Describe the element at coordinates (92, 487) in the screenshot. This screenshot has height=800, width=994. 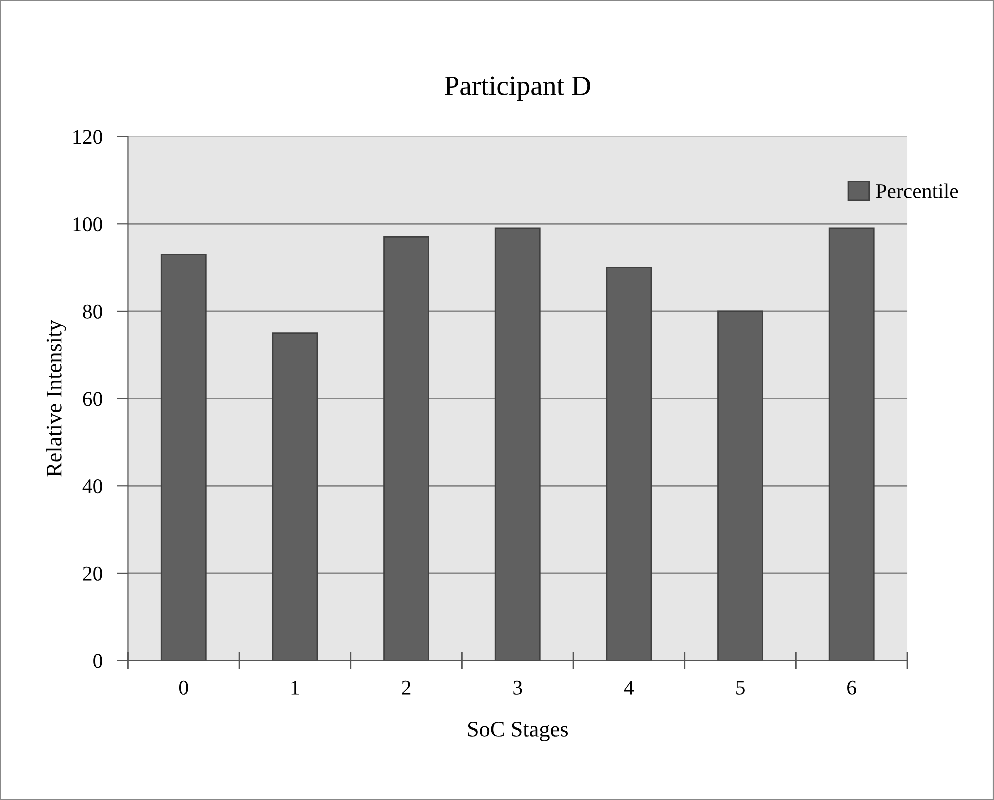
I see `y-tick-label: 40` at that location.